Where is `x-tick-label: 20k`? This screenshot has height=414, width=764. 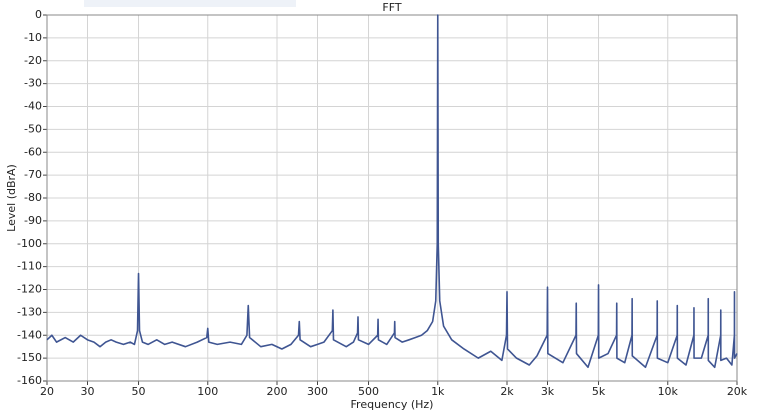
x-tick-label: 20k is located at coordinates (737, 391).